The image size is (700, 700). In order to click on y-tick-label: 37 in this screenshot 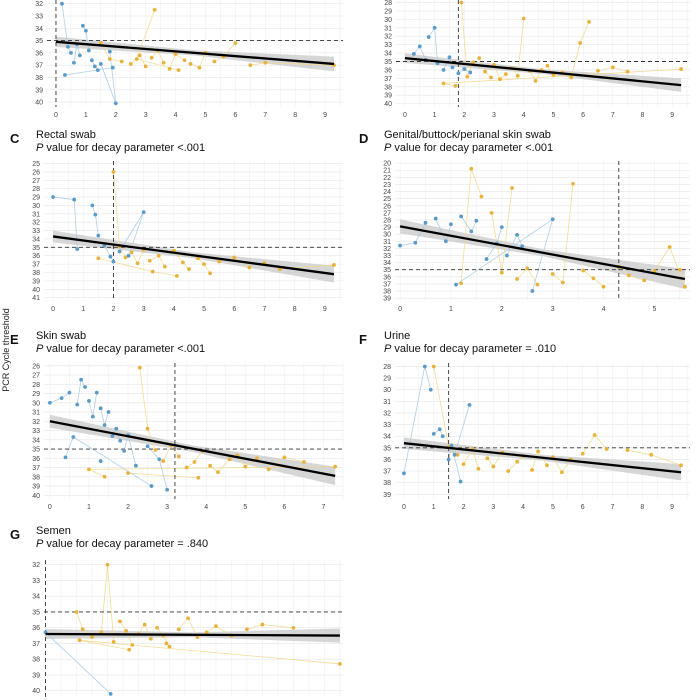, I will do `click(387, 472)`.